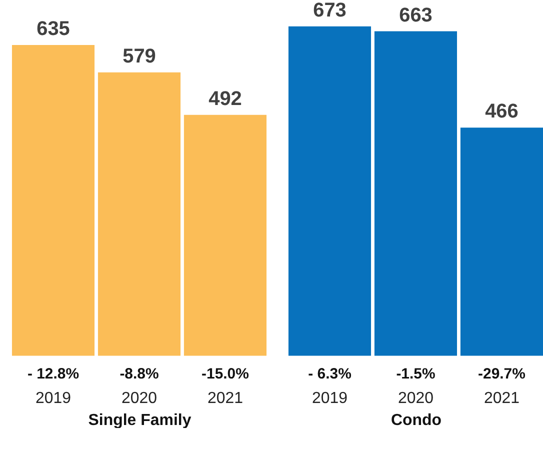 Image resolution: width=543 pixels, height=453 pixels. What do you see at coordinates (501, 111) in the screenshot?
I see `data-label: 466` at bounding box center [501, 111].